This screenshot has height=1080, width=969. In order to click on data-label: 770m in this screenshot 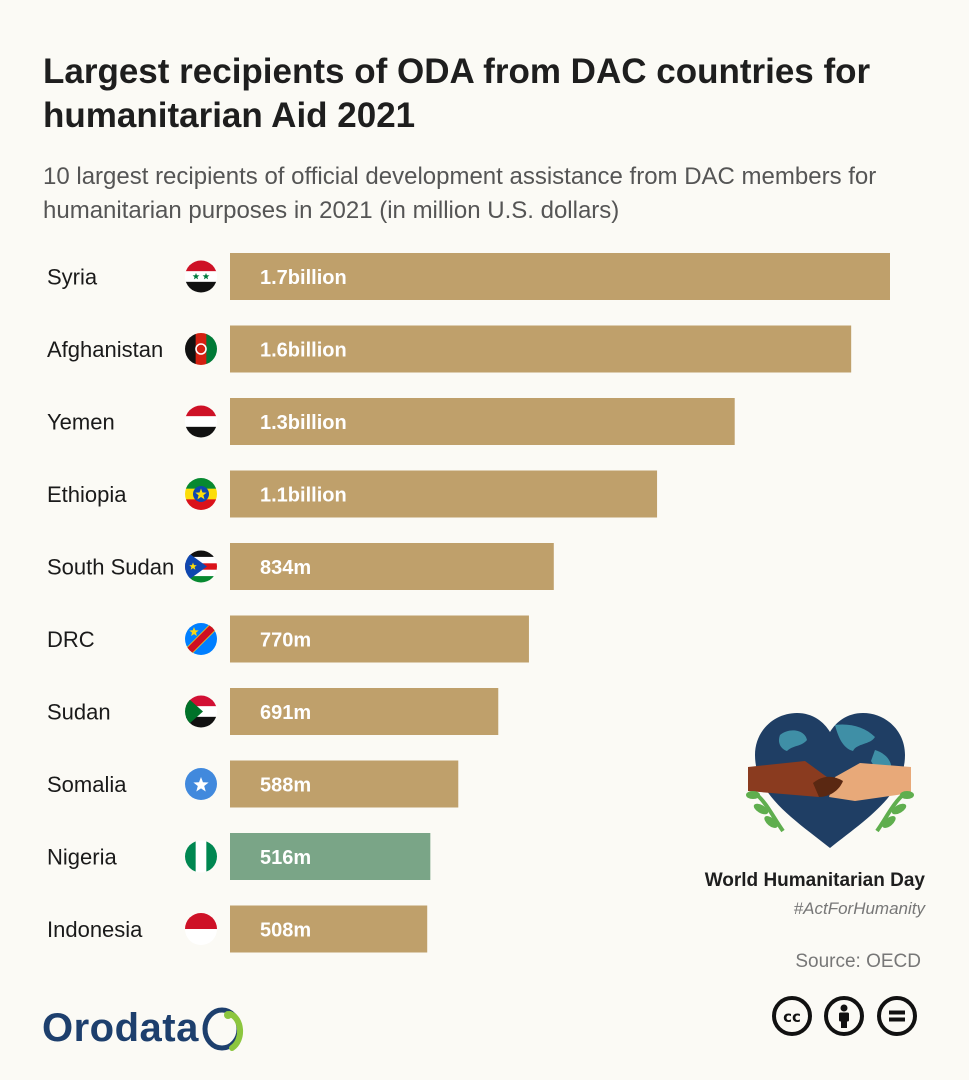, I will do `click(285, 641)`.